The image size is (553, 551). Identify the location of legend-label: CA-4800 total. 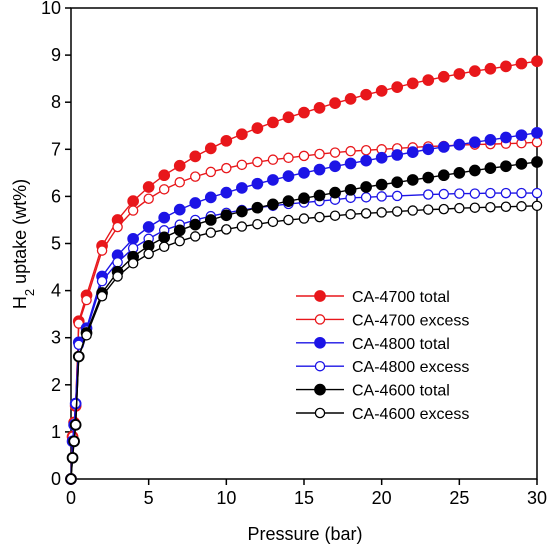
(401, 344).